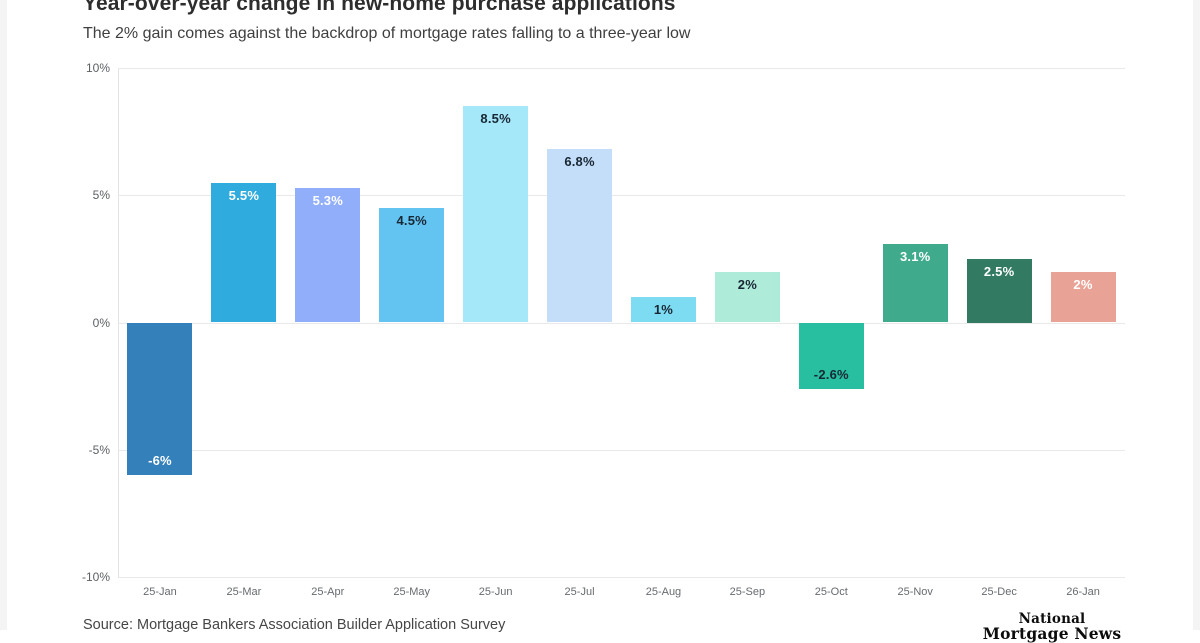  I want to click on x-tick-label: 25-Sep, so click(747, 592).